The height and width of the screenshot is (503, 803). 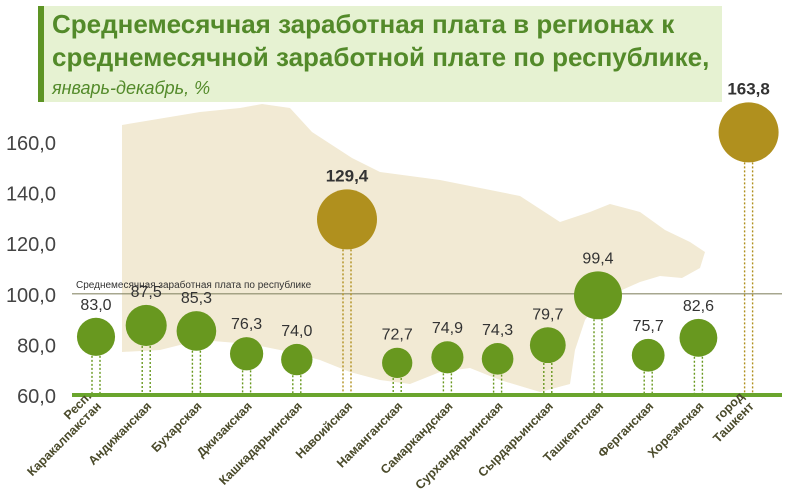 I want to click on data-label: 75,7, so click(x=648, y=326).